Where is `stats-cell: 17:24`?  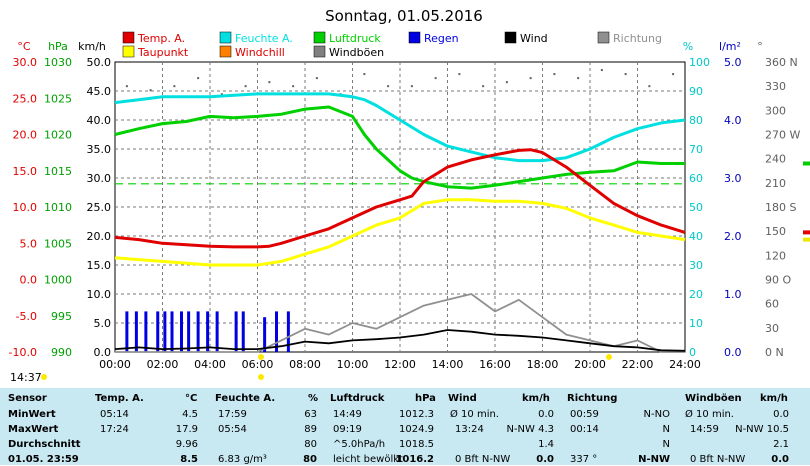
stats-cell: 17:24 is located at coordinates (114, 429).